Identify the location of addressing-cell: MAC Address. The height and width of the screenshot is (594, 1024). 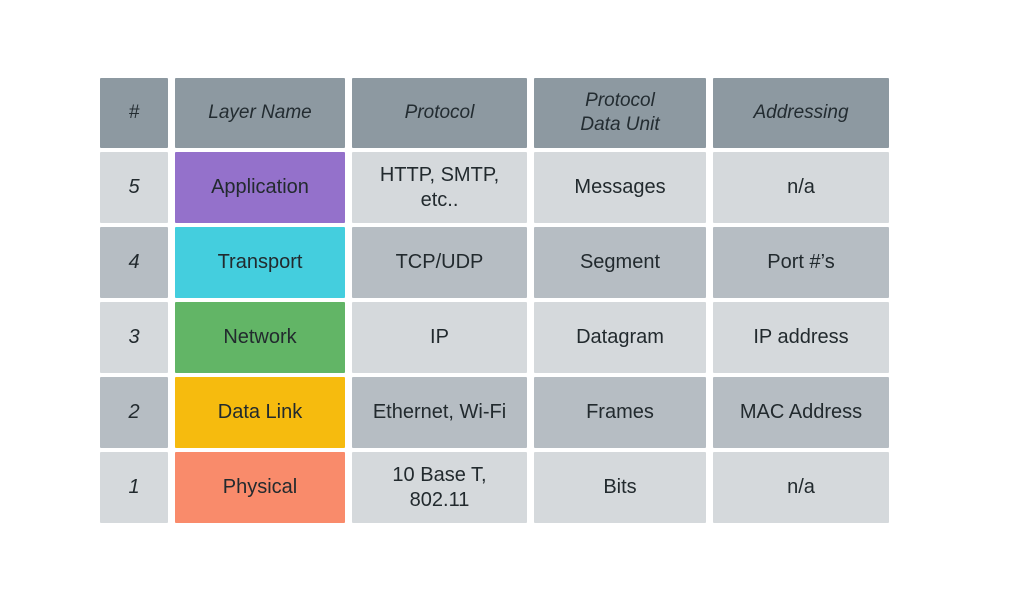
(801, 412).